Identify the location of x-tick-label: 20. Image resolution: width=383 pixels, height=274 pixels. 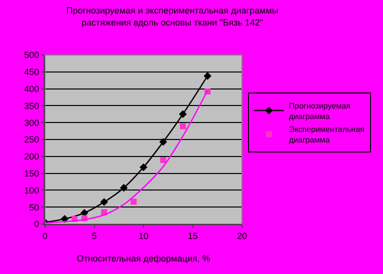
(242, 235).